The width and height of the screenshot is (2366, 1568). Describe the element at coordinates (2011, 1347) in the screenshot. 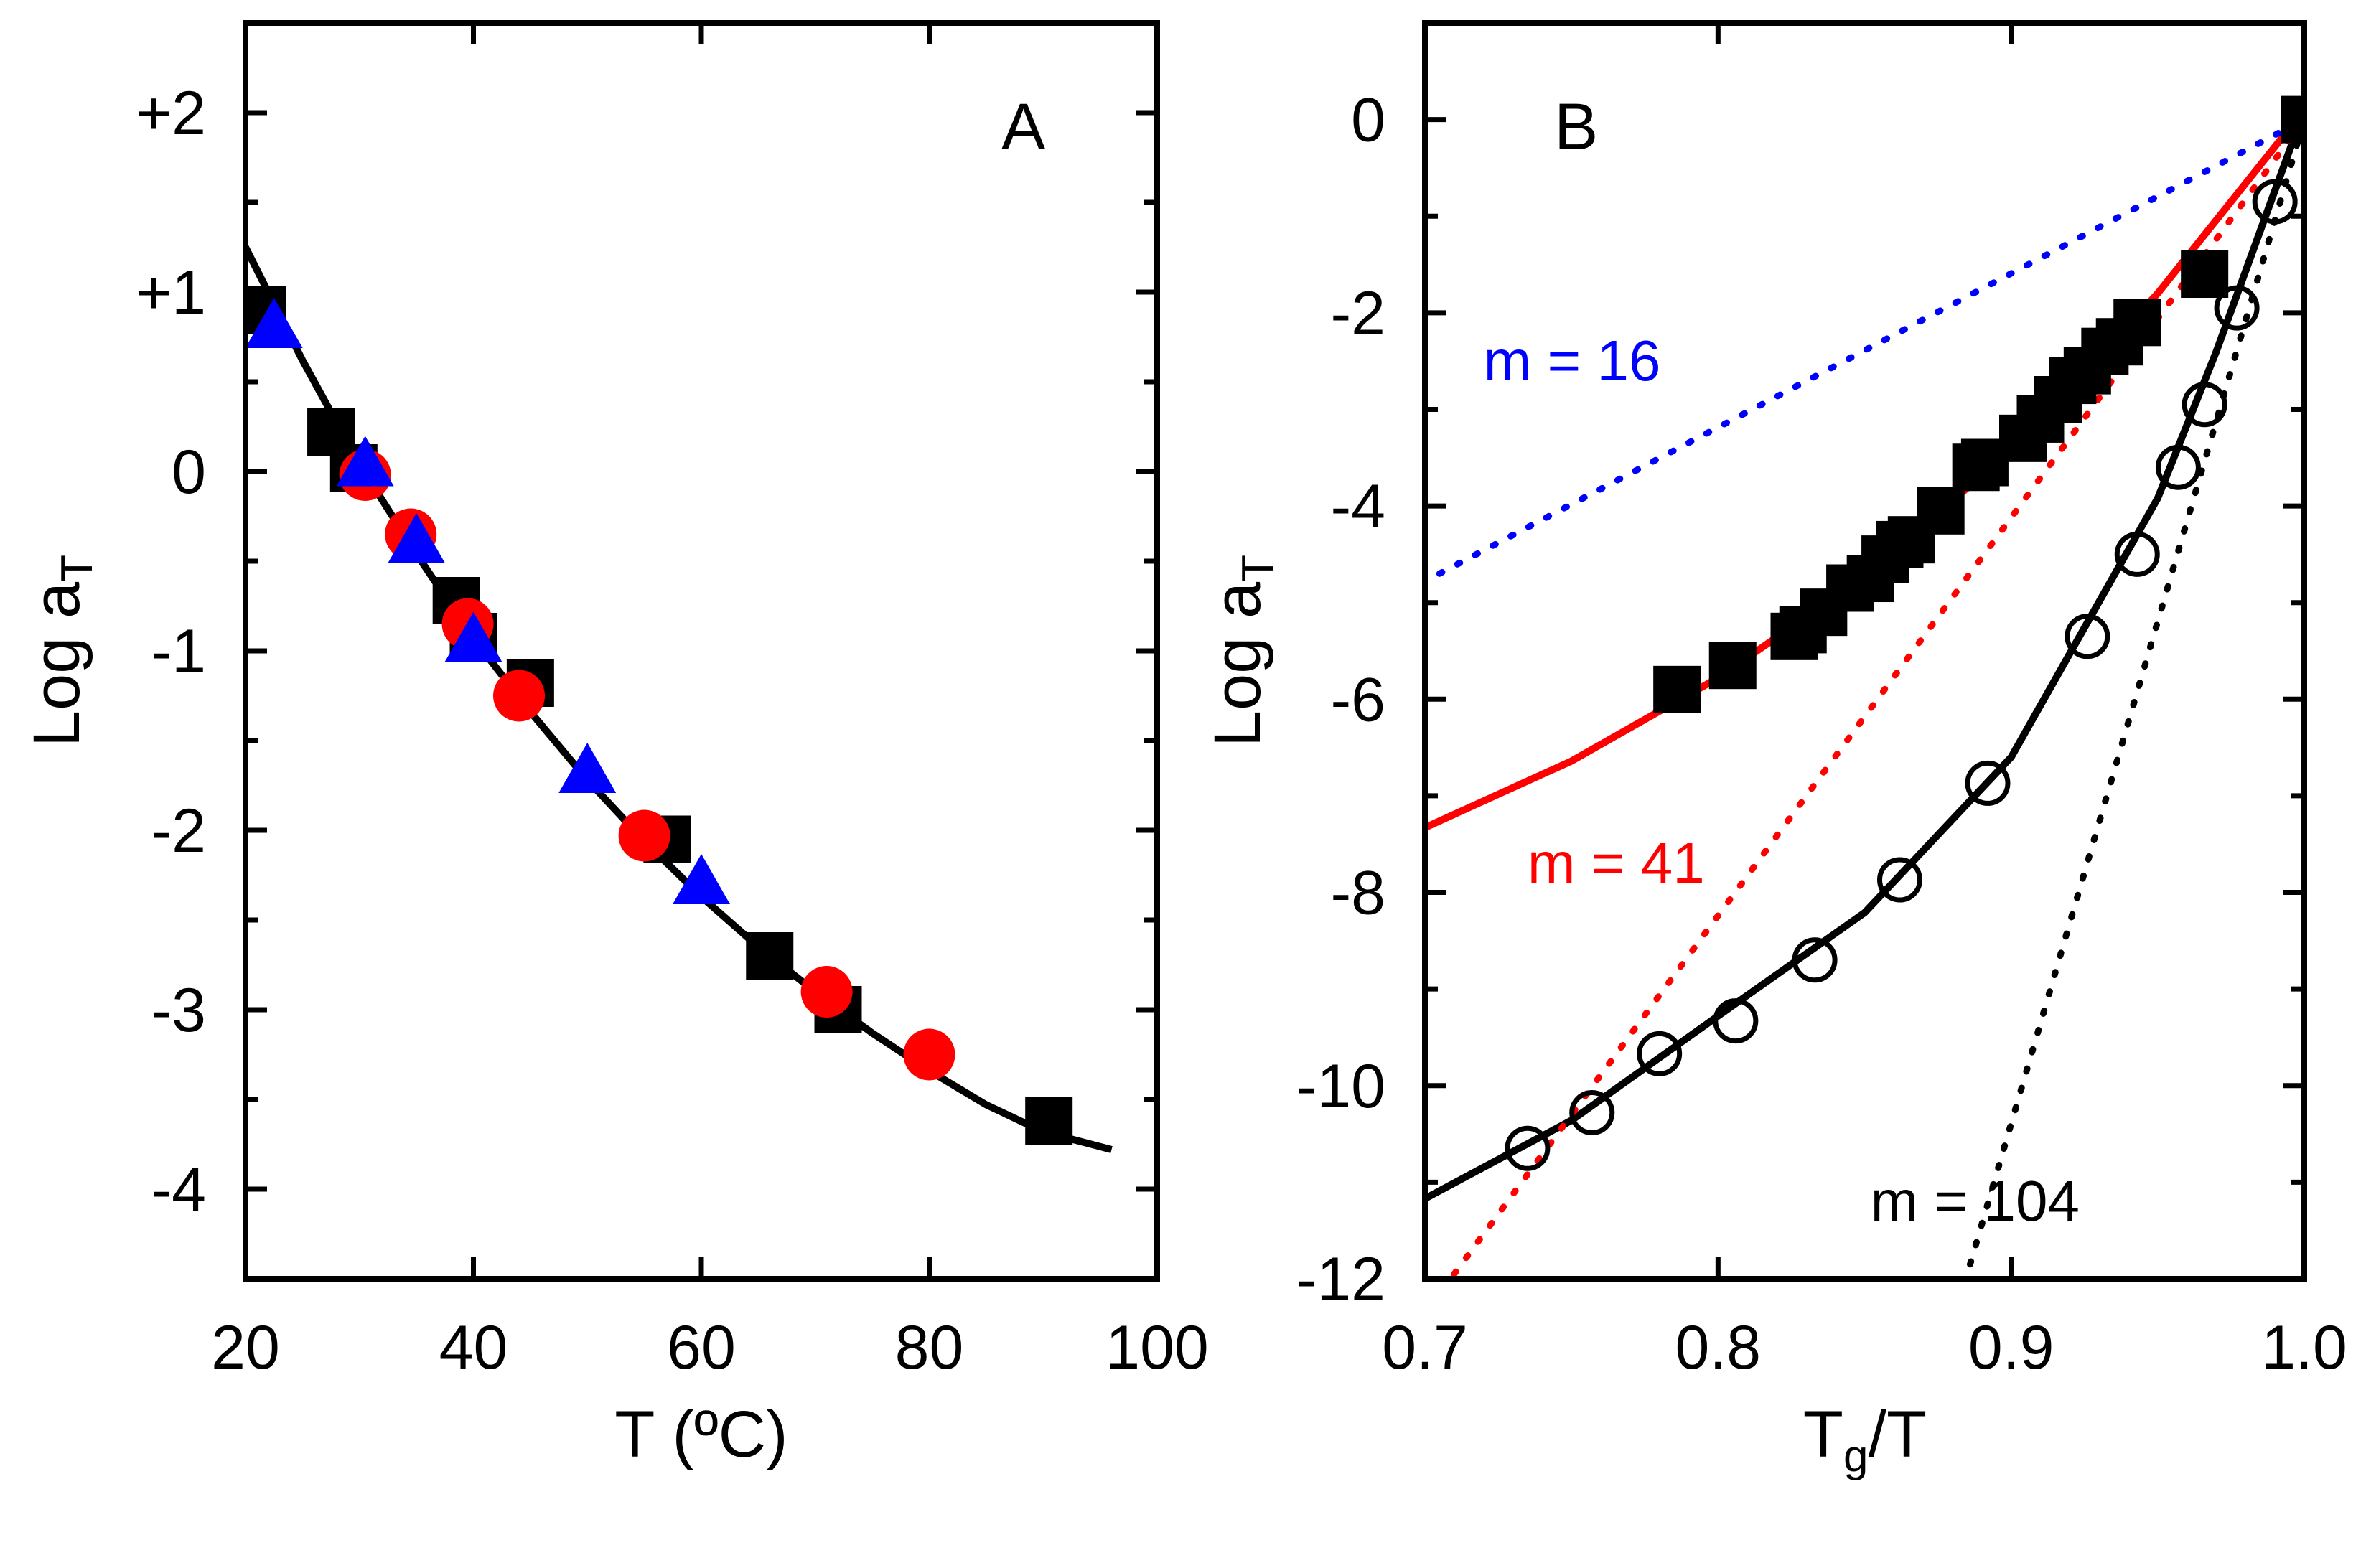

I see `panel-b-x-tick-label-2: 0.9` at that location.